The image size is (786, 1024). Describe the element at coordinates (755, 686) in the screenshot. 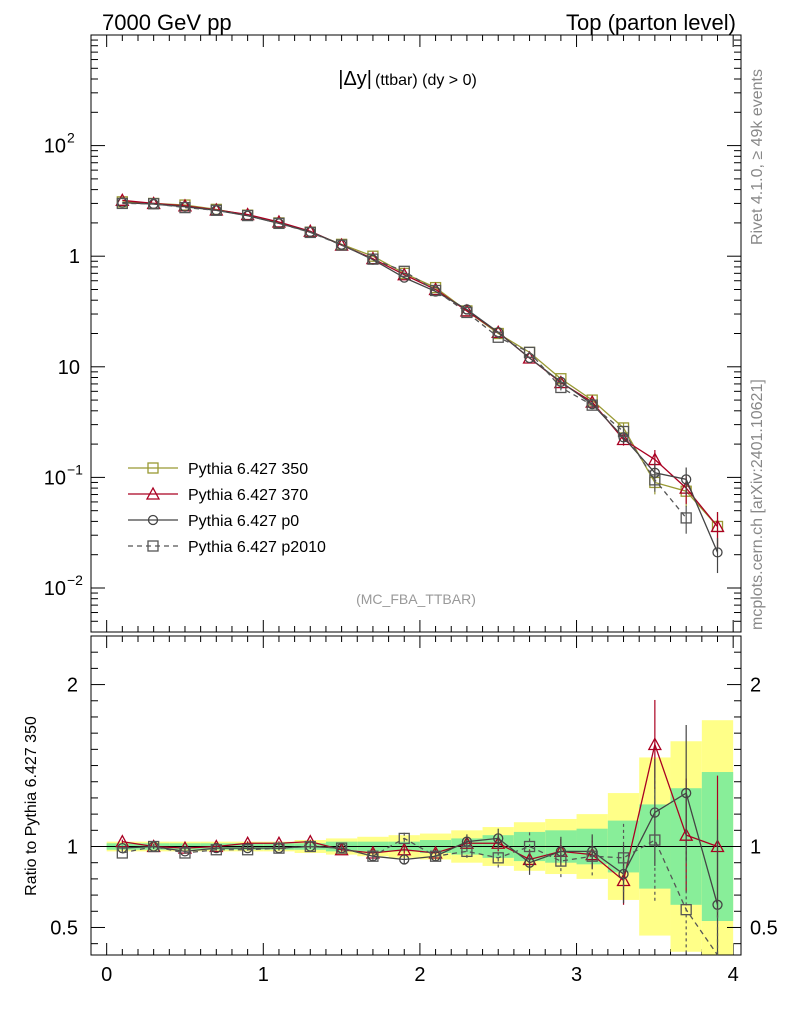

I see `ratio-y-tick-label-right: 2` at that location.